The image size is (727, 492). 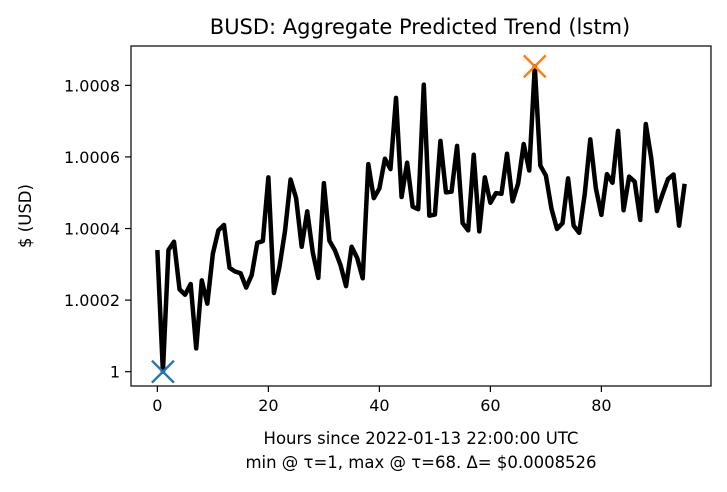 What do you see at coordinates (379, 405) in the screenshot?
I see `x-tick-label: 40` at bounding box center [379, 405].